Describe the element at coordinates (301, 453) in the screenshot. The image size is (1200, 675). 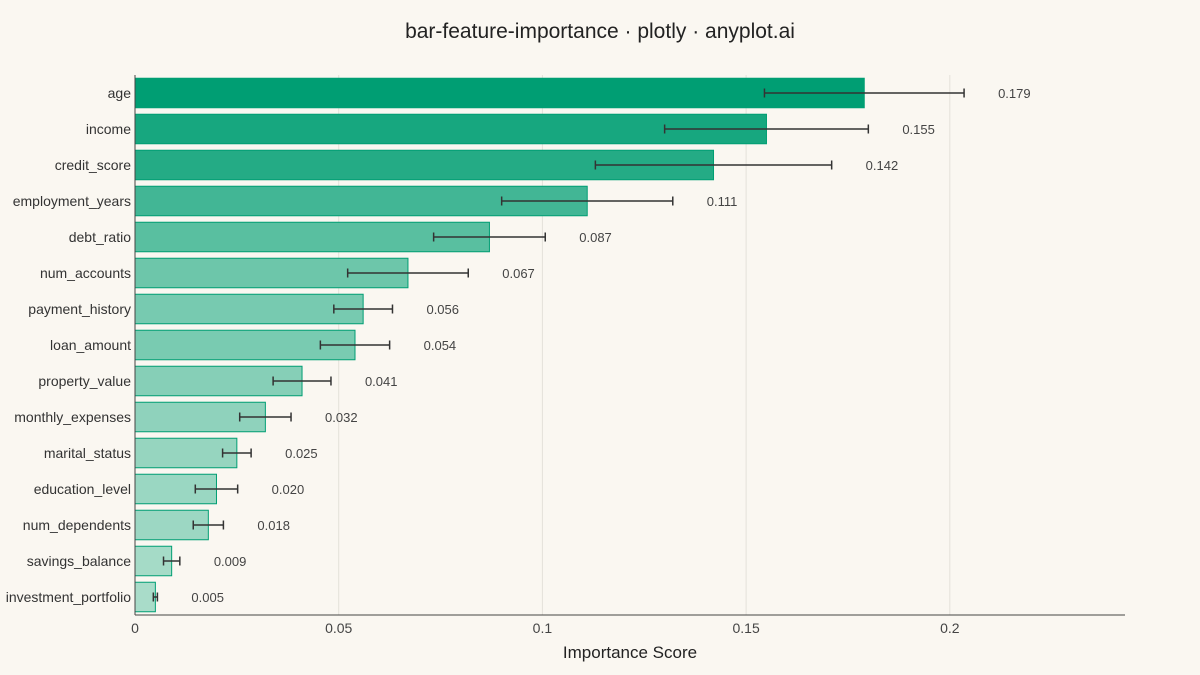
I see `value-label: 0.025` at that location.